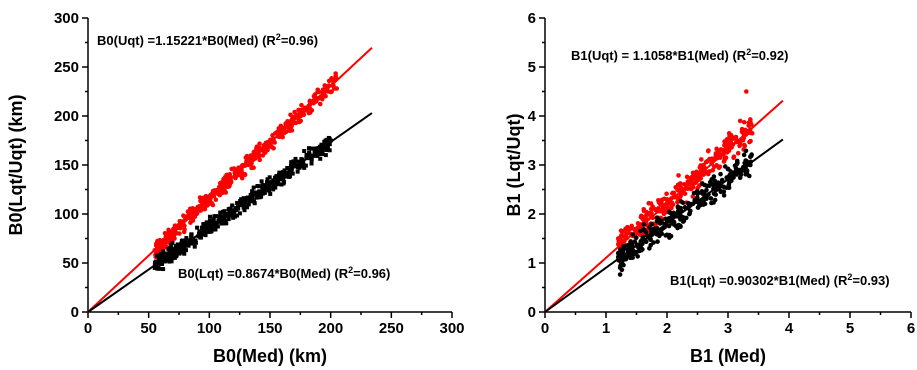 Image resolution: width=917 pixels, height=370 pixels. Describe the element at coordinates (148, 328) in the screenshot. I see `x-tick-label: 50` at that location.